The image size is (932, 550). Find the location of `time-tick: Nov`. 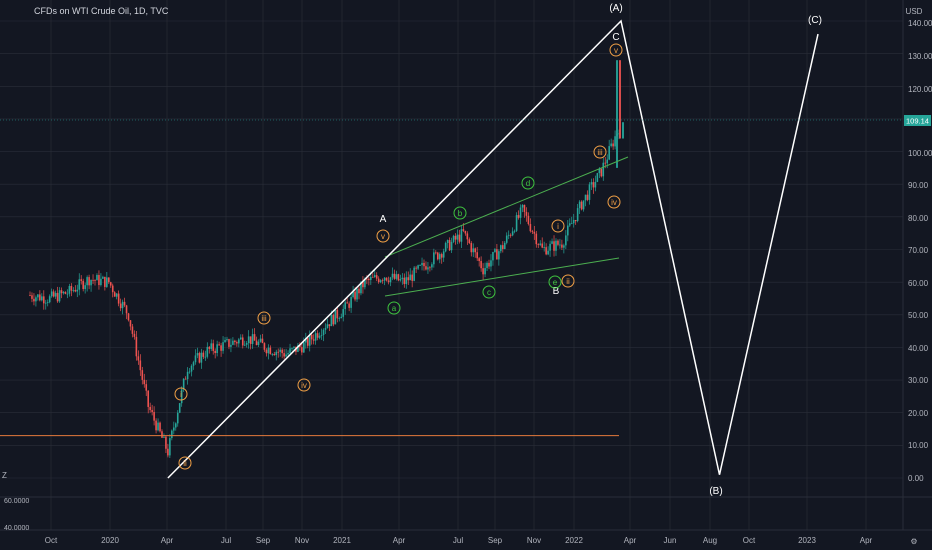

time-tick: Nov is located at coordinates (302, 540).